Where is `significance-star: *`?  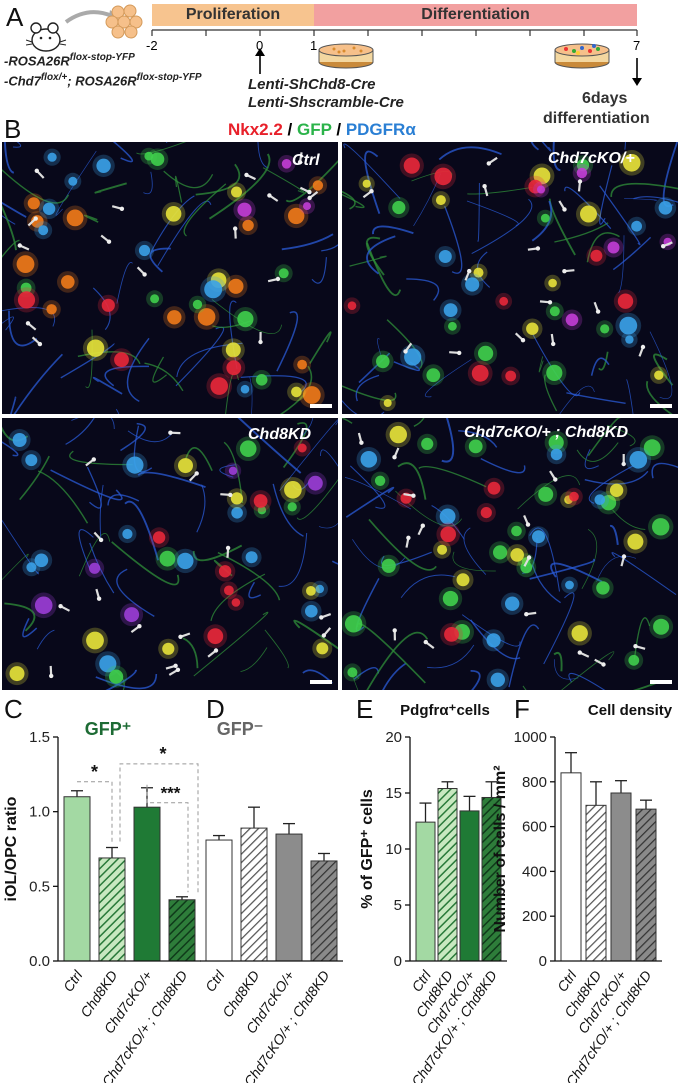
significance-star: * is located at coordinates (94, 772).